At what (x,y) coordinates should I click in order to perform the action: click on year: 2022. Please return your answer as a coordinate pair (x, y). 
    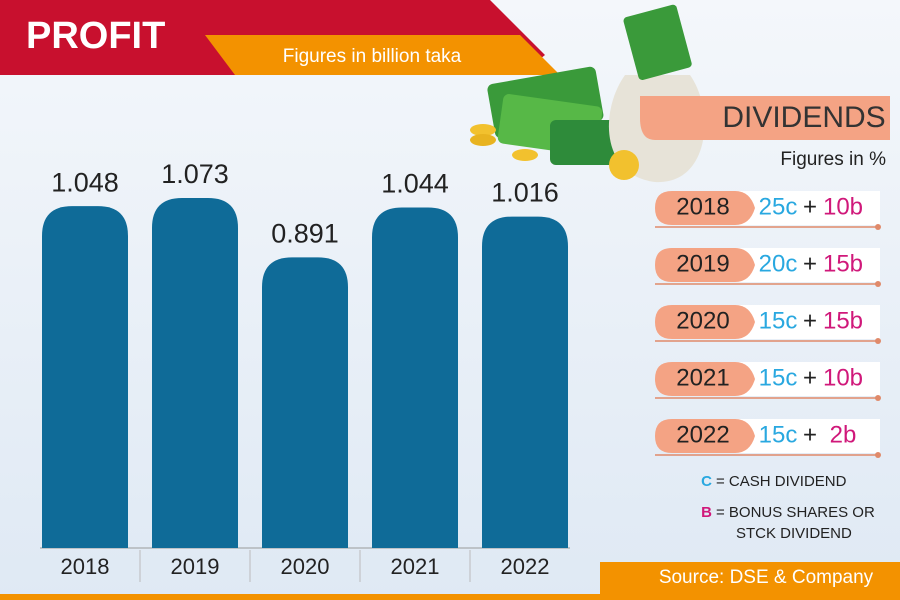
    Looking at the image, I should click on (702, 434).